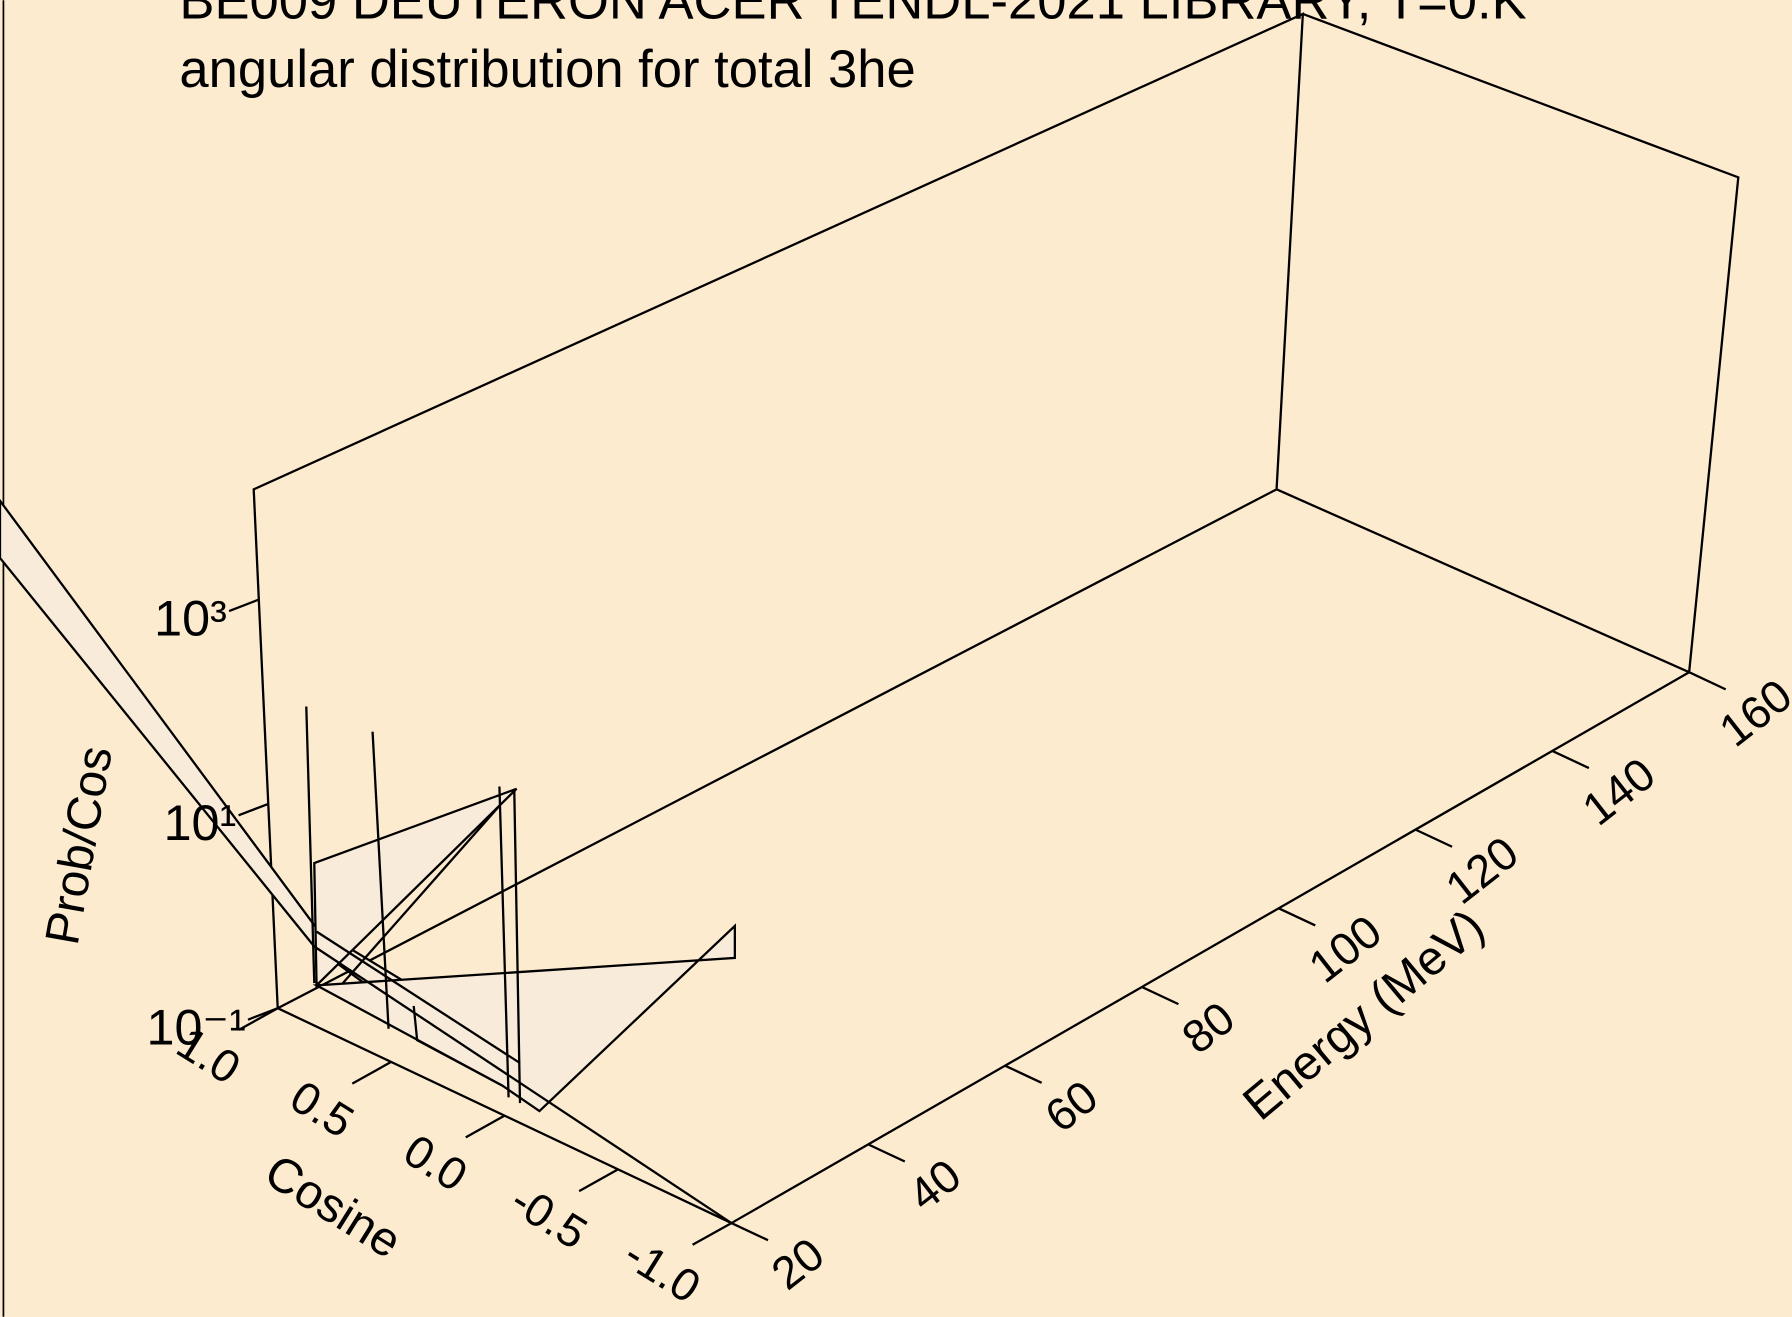  I want to click on chart-subtitle: angular distribution for total 3he, so click(547, 69).